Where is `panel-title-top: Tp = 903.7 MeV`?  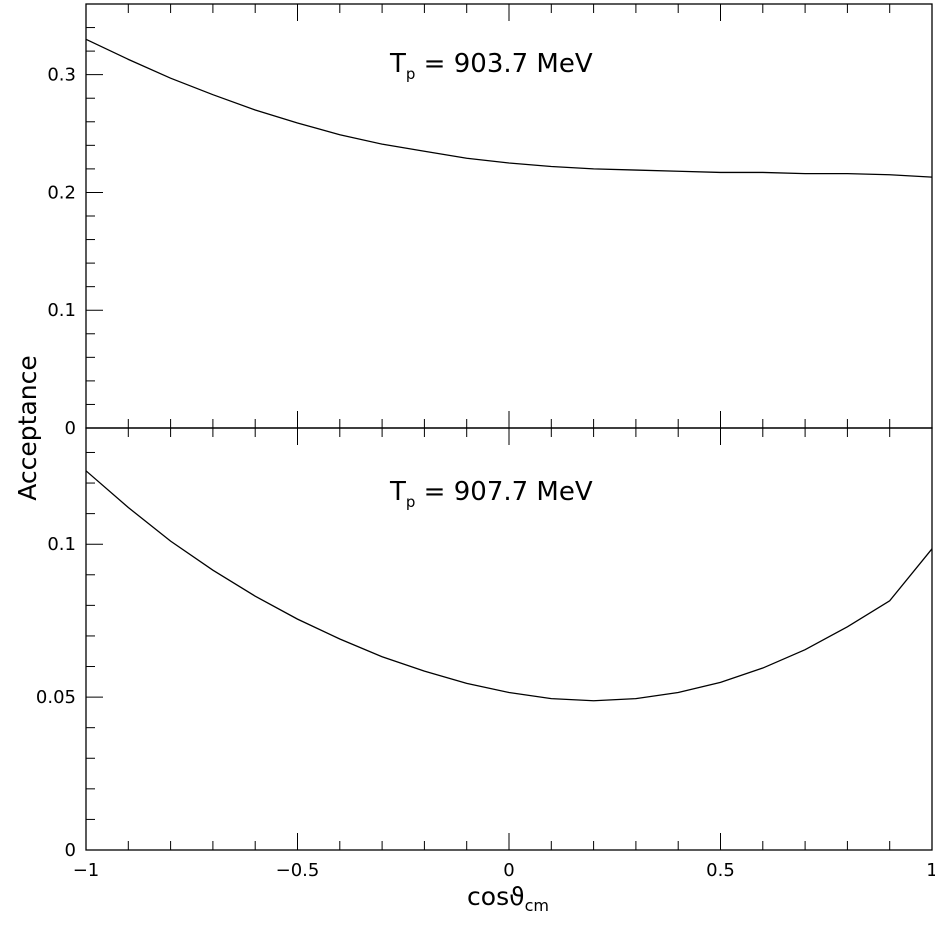
panel-title-top: Tp = 903.7 MeV is located at coordinates (491, 66).